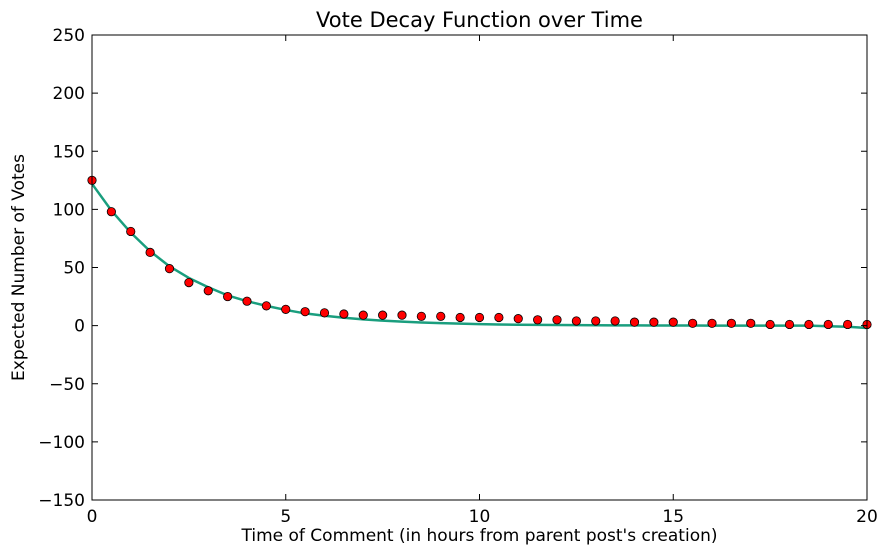 The height and width of the screenshot is (559, 887). I want to click on y-tick-label: 0, so click(79, 327).